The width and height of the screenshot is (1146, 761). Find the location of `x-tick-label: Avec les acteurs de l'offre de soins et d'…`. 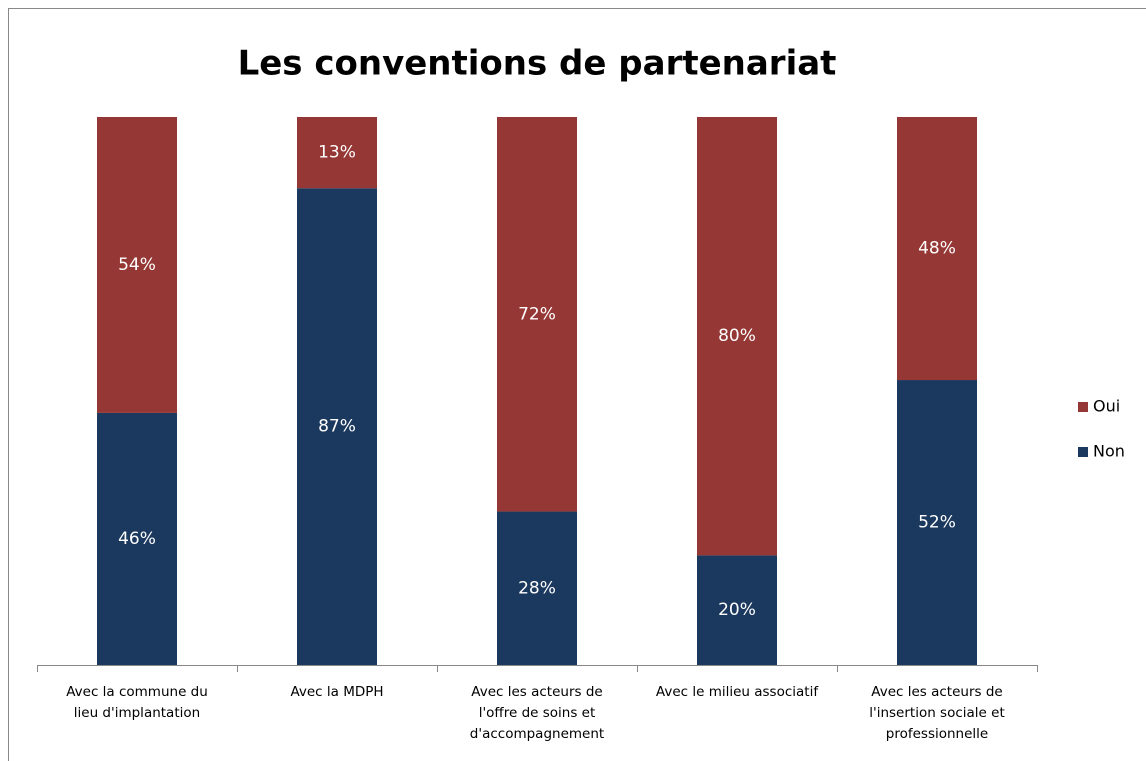

x-tick-label: Avec les acteurs de l'offre de soins et d'… is located at coordinates (537, 713).